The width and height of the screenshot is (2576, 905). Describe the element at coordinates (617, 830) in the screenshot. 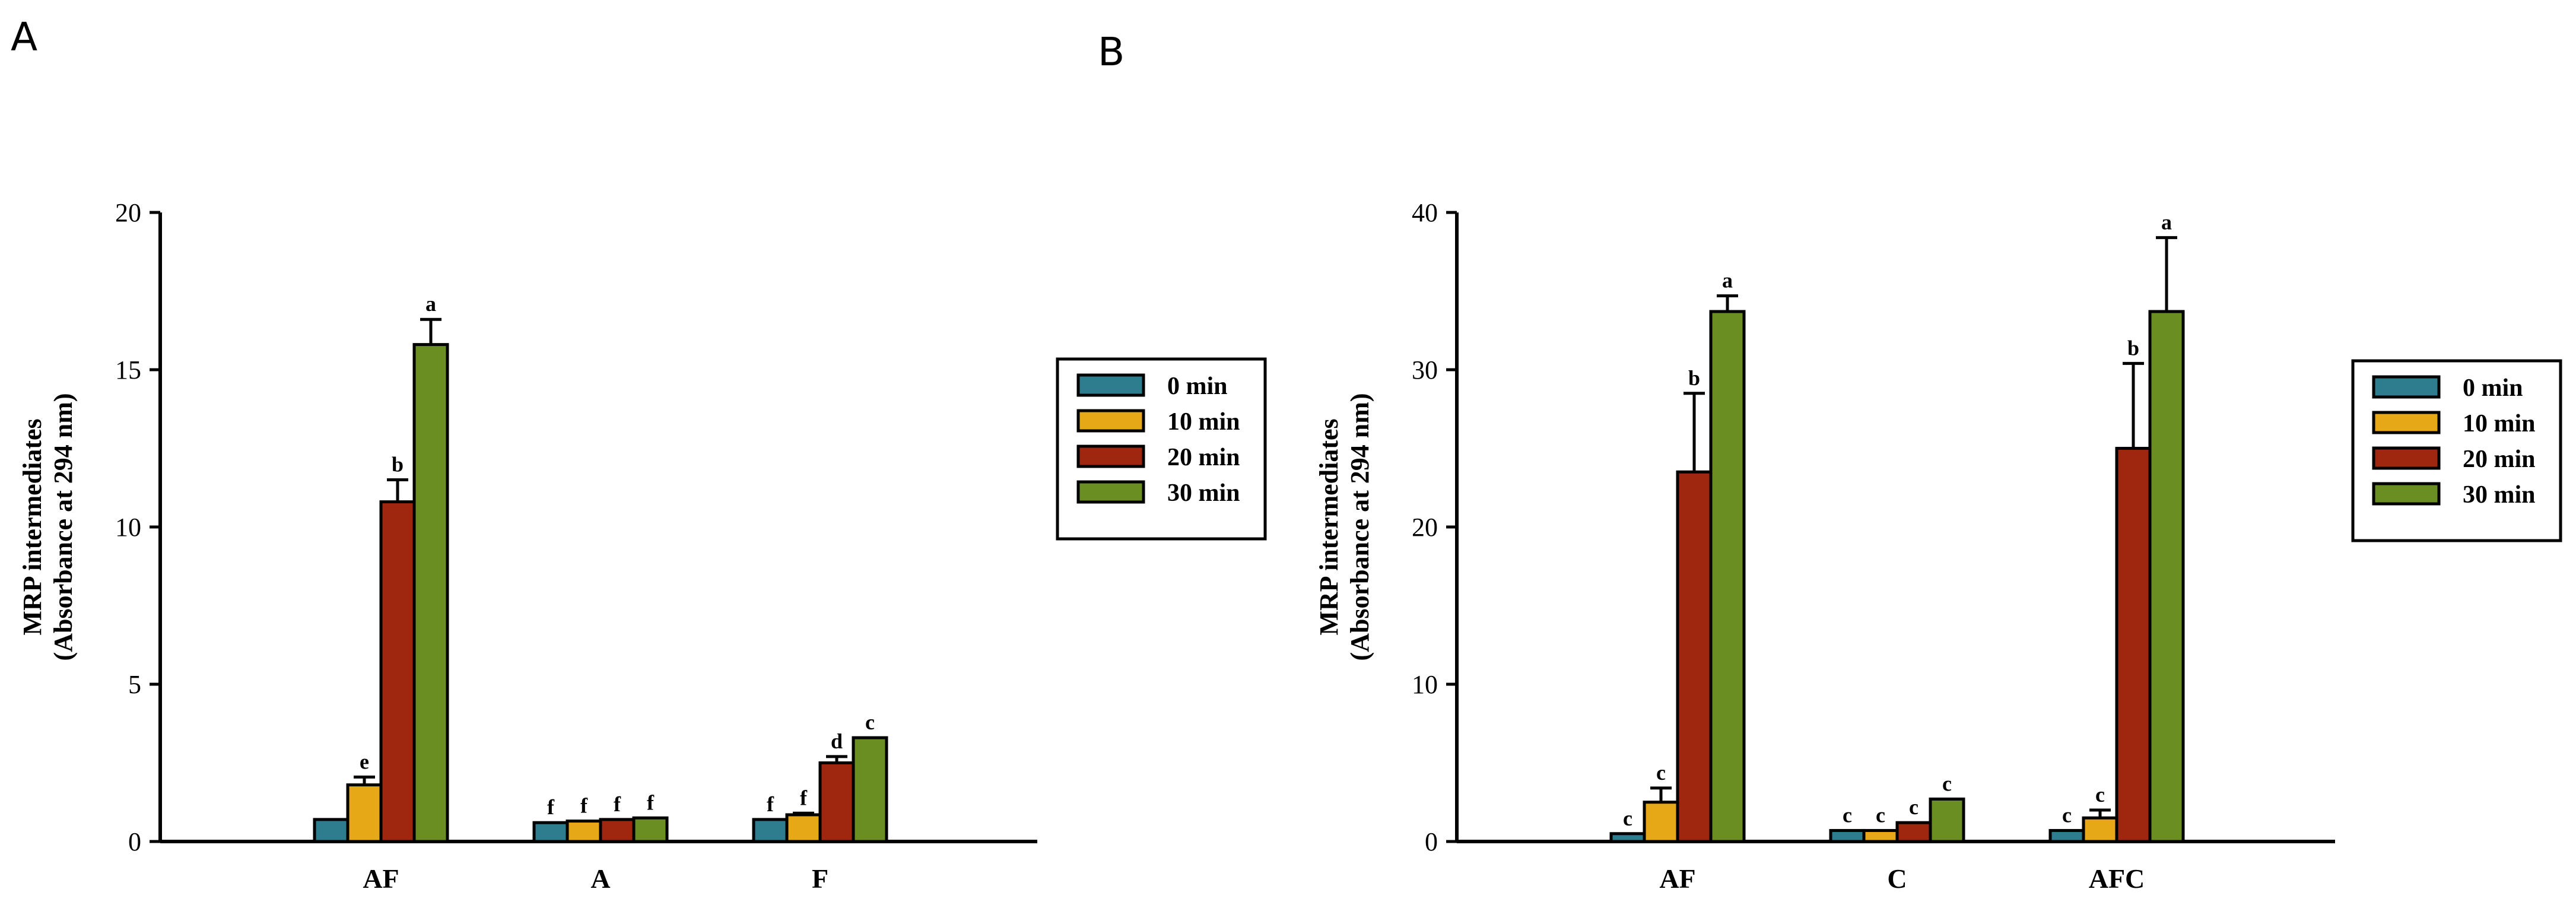

I see `bar-a-20min` at that location.